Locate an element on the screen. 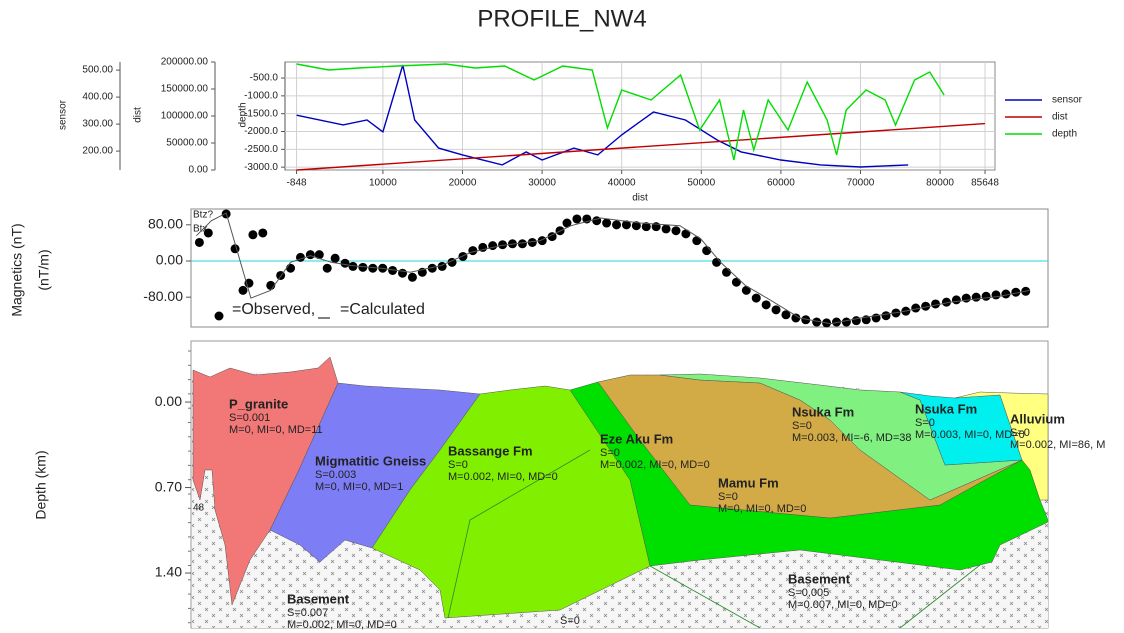 This screenshot has width=1124, height=633. plot-frame is located at coordinates (640, 116).